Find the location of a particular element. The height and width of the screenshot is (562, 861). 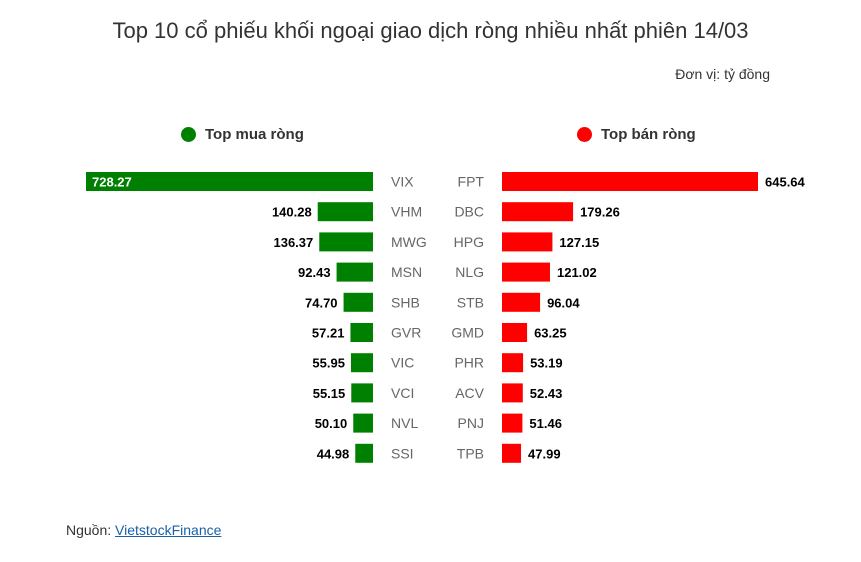

sell-value-label: 52.43 is located at coordinates (546, 393).